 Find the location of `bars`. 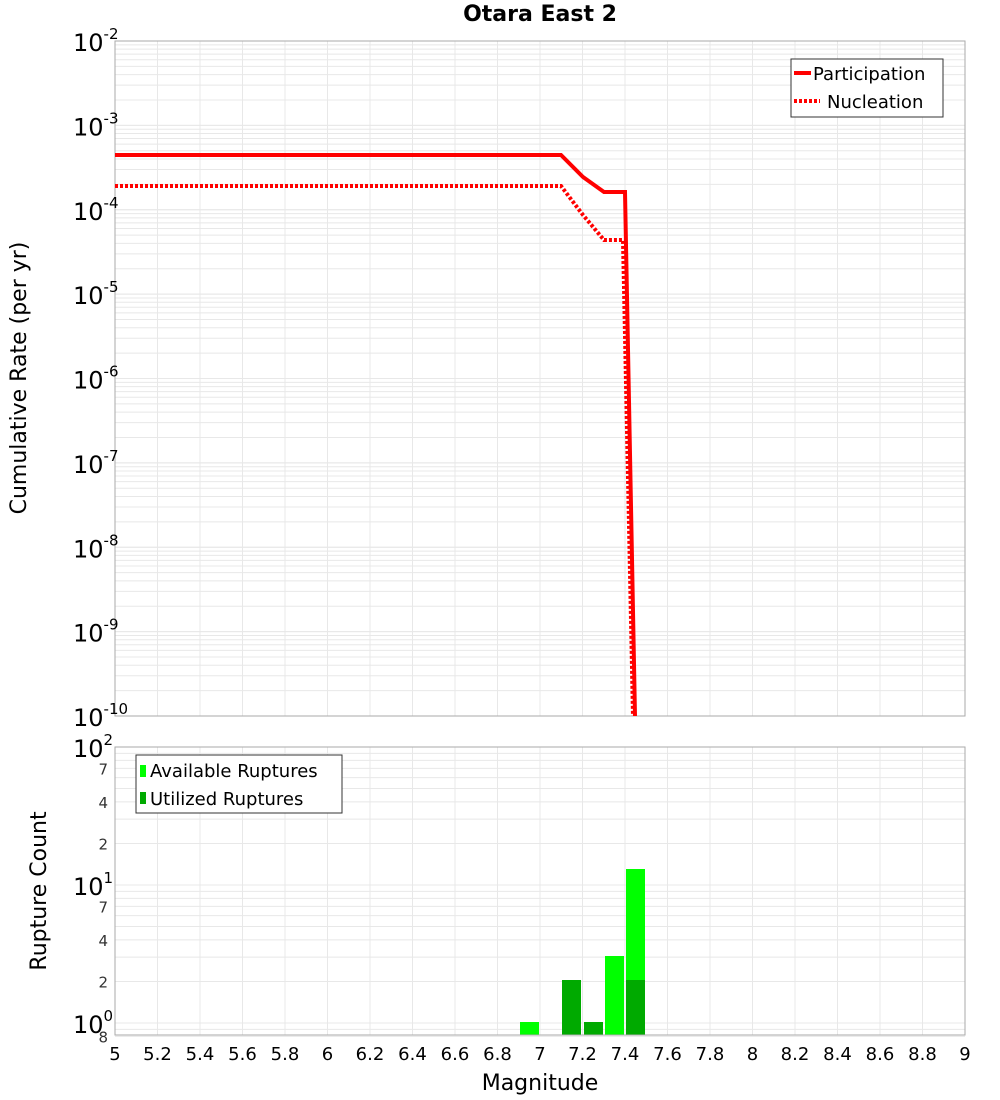

bars is located at coordinates (582, 952).